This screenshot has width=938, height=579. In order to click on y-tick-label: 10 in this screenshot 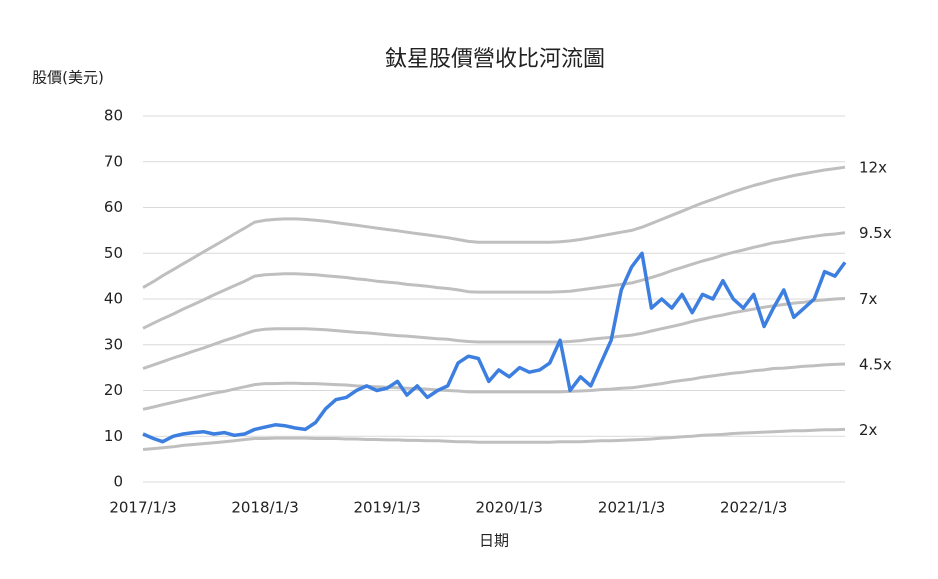, I will do `click(113, 436)`.